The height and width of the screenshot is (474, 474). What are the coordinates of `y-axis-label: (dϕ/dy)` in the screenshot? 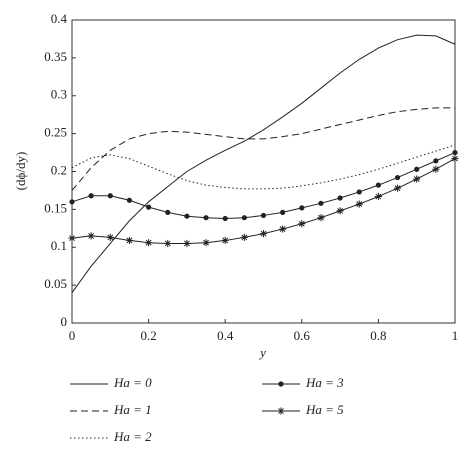 It's located at (20, 171).